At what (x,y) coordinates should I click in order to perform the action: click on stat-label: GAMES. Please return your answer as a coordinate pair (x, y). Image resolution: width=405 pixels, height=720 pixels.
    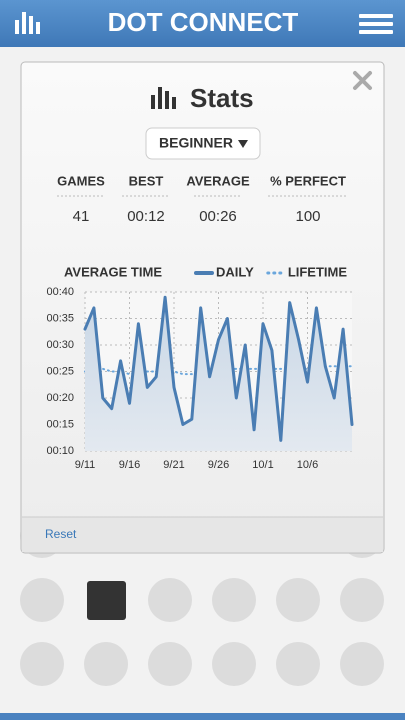
    Looking at the image, I should click on (81, 180).